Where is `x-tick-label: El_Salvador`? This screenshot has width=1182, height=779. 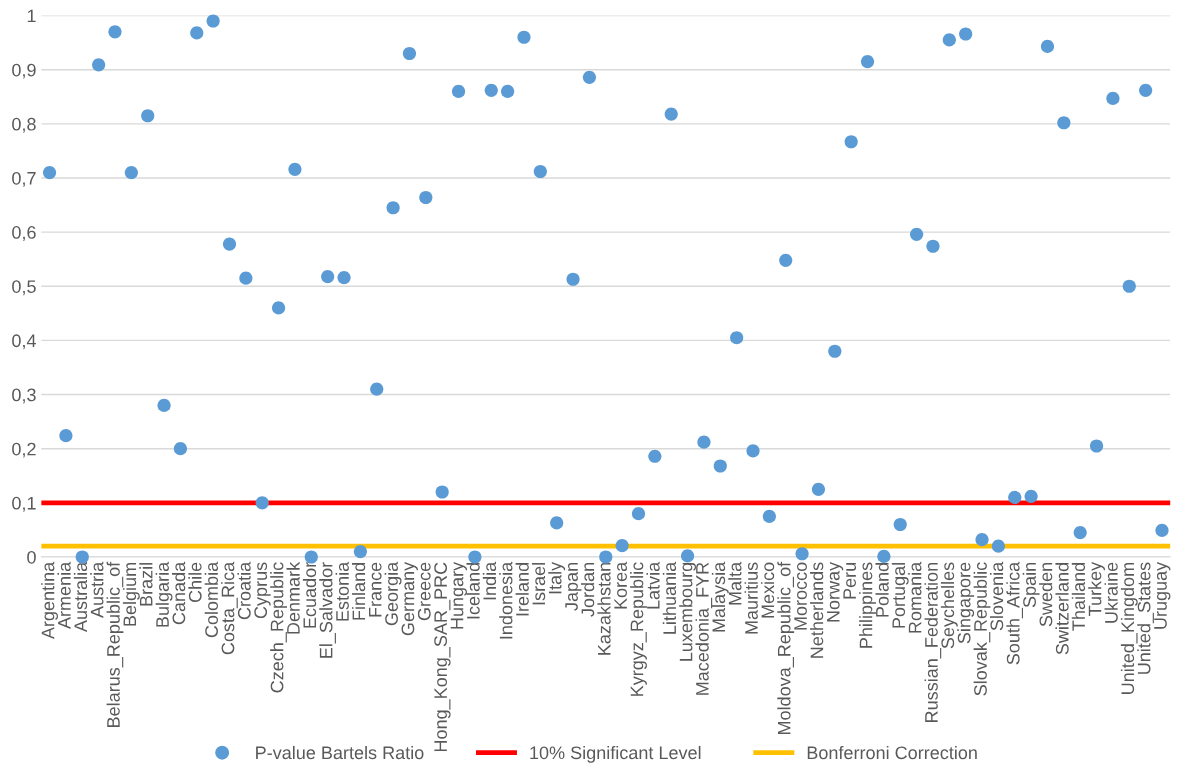 x-tick-label: El_Salvador is located at coordinates (327, 610).